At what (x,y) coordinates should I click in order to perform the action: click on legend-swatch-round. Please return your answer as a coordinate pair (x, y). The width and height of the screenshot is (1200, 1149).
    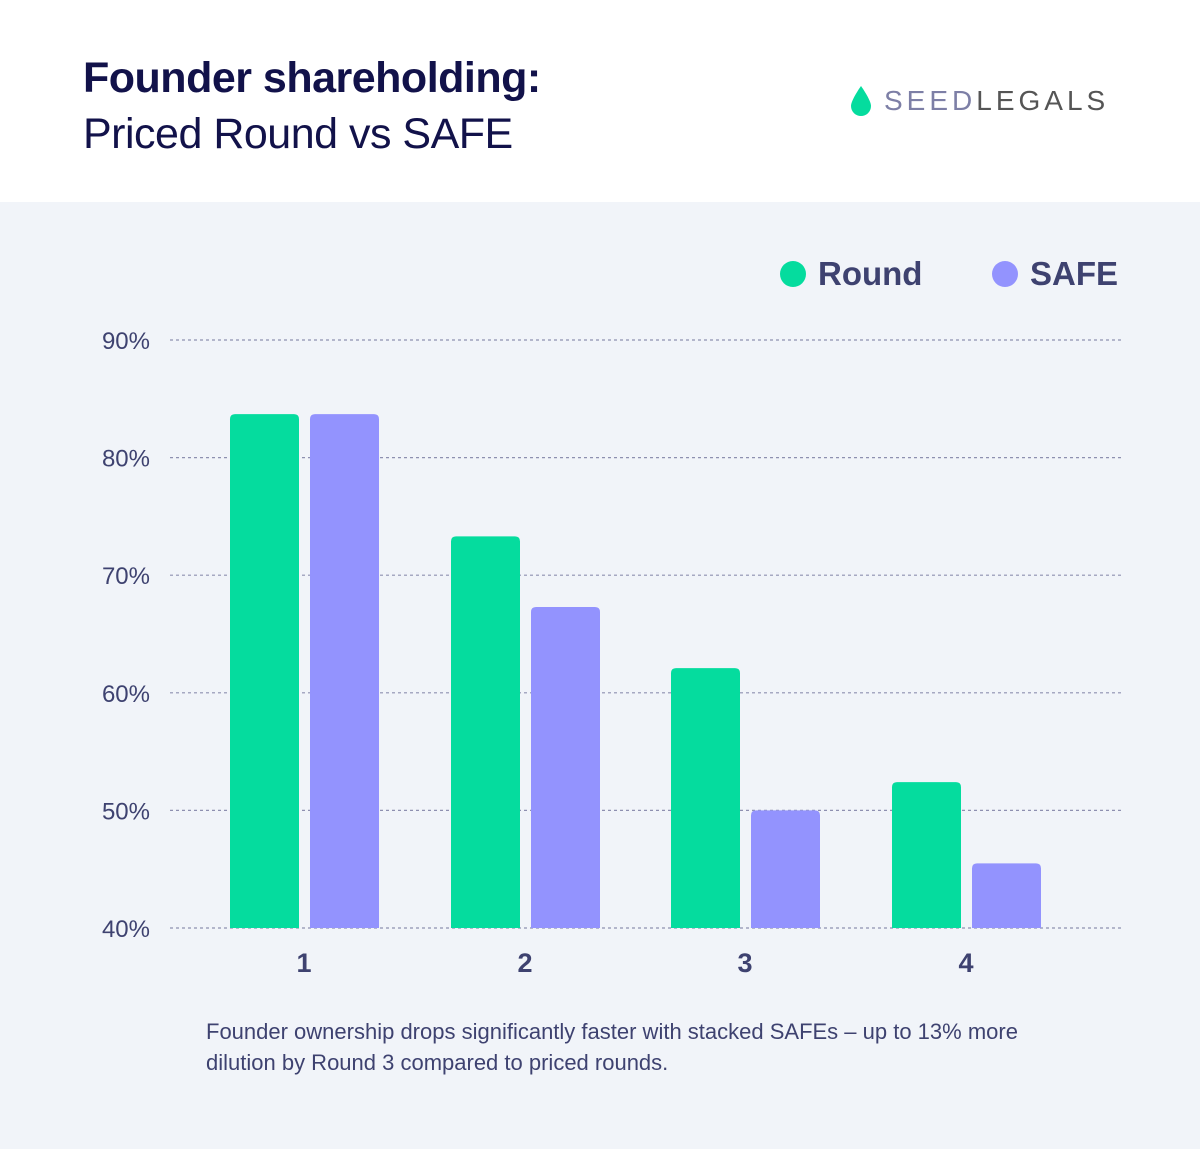
    Looking at the image, I should click on (793, 274).